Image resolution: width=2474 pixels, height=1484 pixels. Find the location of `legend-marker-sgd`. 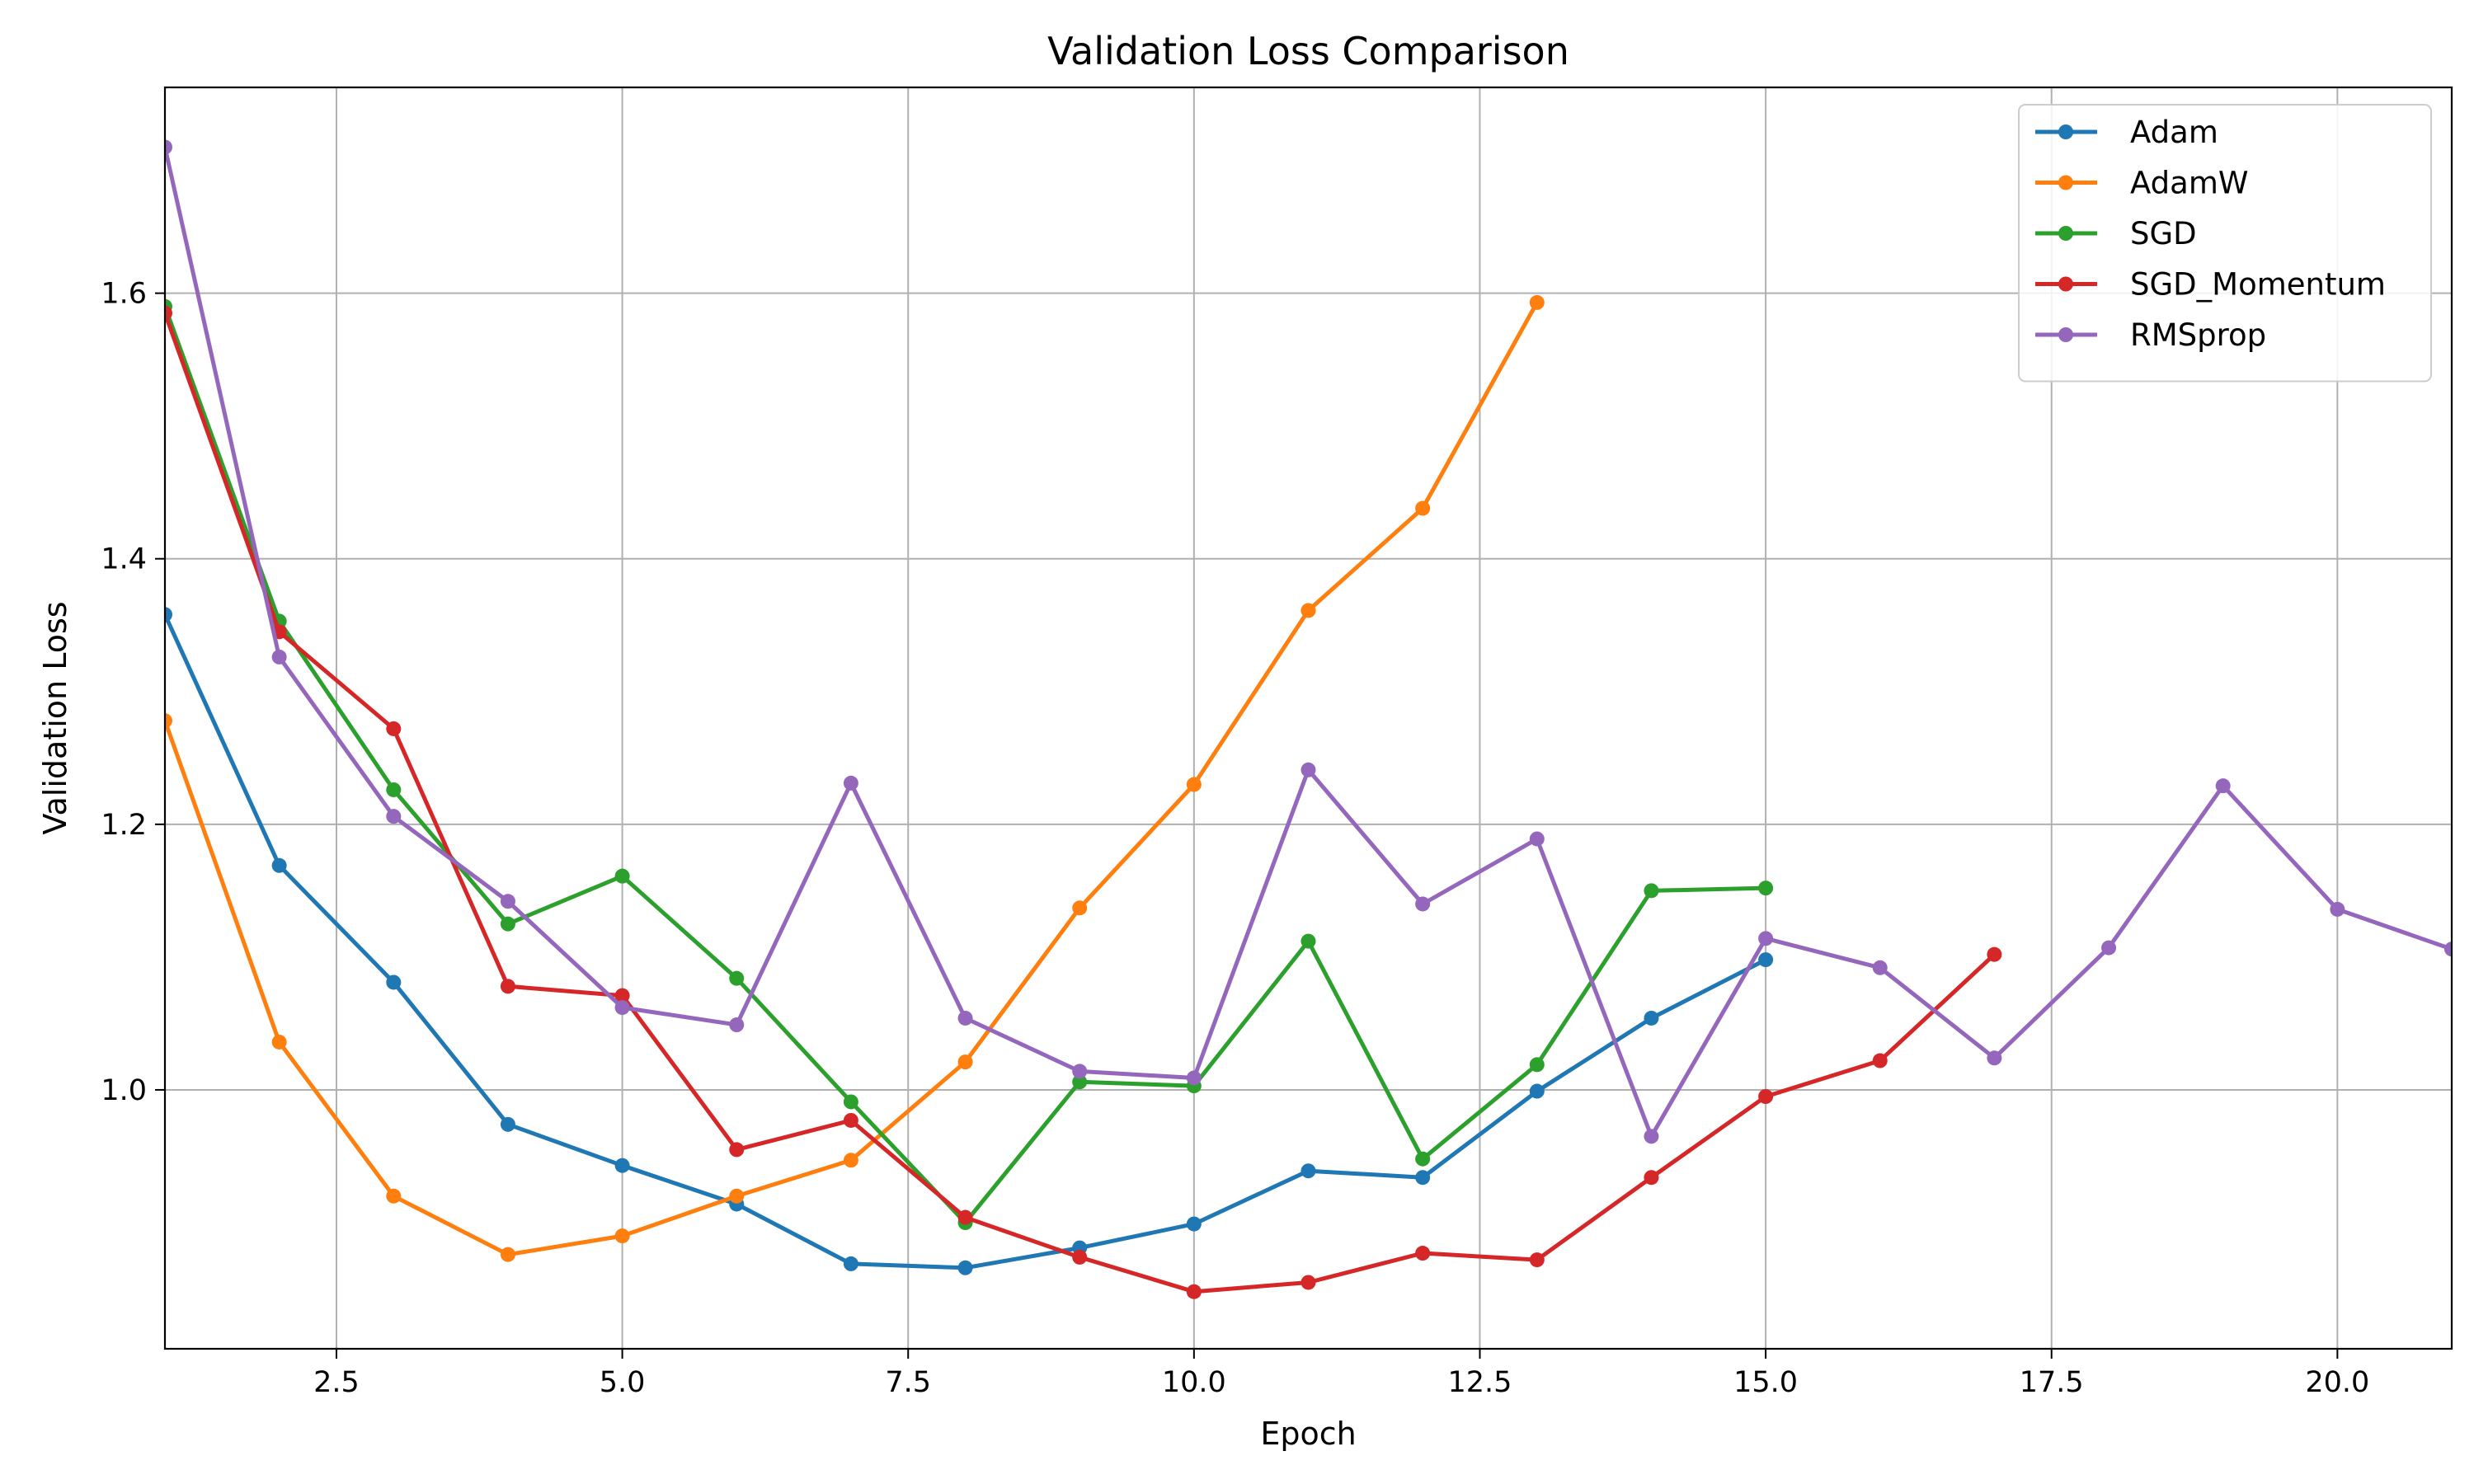

legend-marker-sgd is located at coordinates (2065, 233).